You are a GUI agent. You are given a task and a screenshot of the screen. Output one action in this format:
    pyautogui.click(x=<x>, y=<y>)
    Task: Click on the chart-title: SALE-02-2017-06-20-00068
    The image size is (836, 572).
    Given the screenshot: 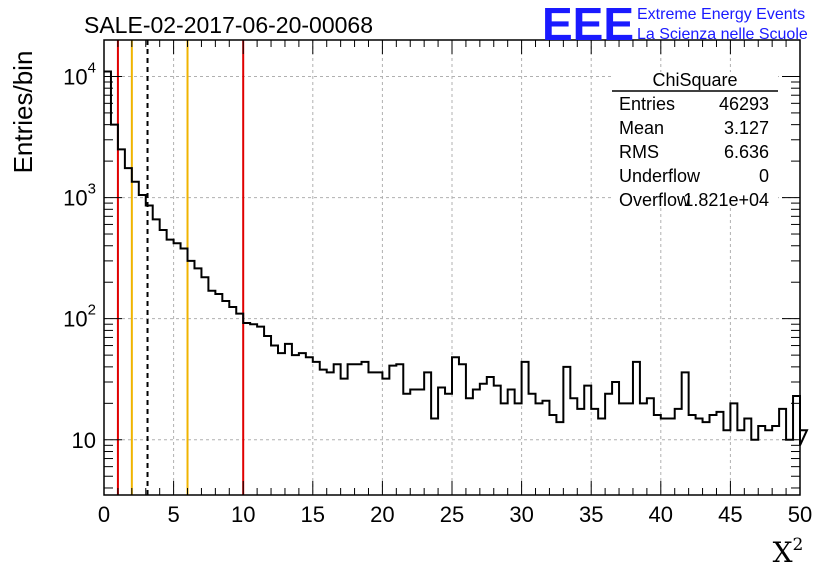 What is the action you would take?
    pyautogui.click(x=228, y=25)
    